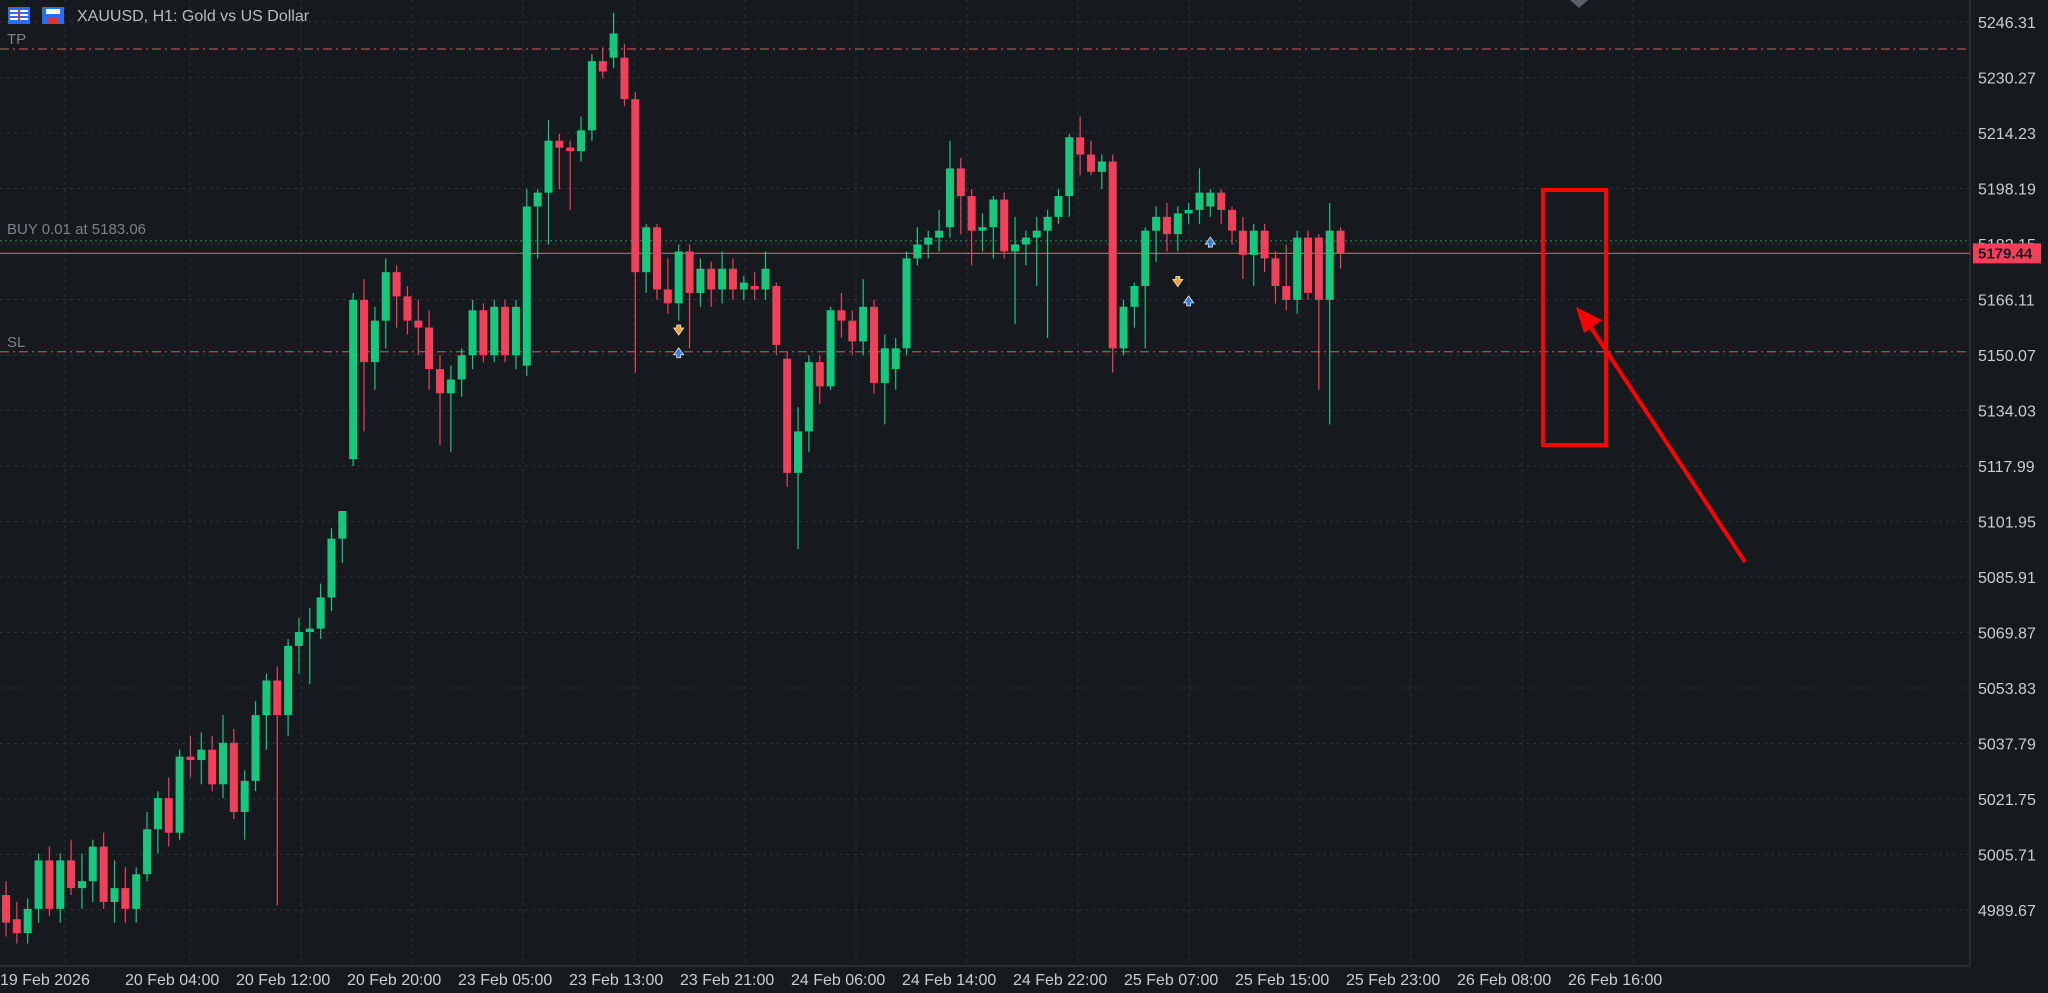 The width and height of the screenshot is (2048, 993). What do you see at coordinates (678, 330) in the screenshot?
I see `sell-arrow-icon` at bounding box center [678, 330].